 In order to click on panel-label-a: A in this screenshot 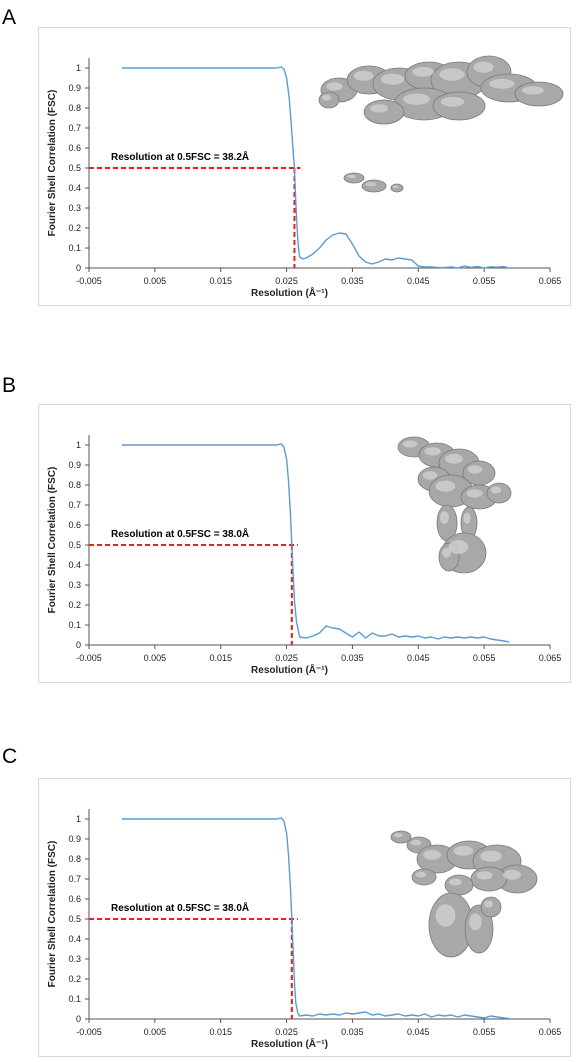, I will do `click(9, 17)`.